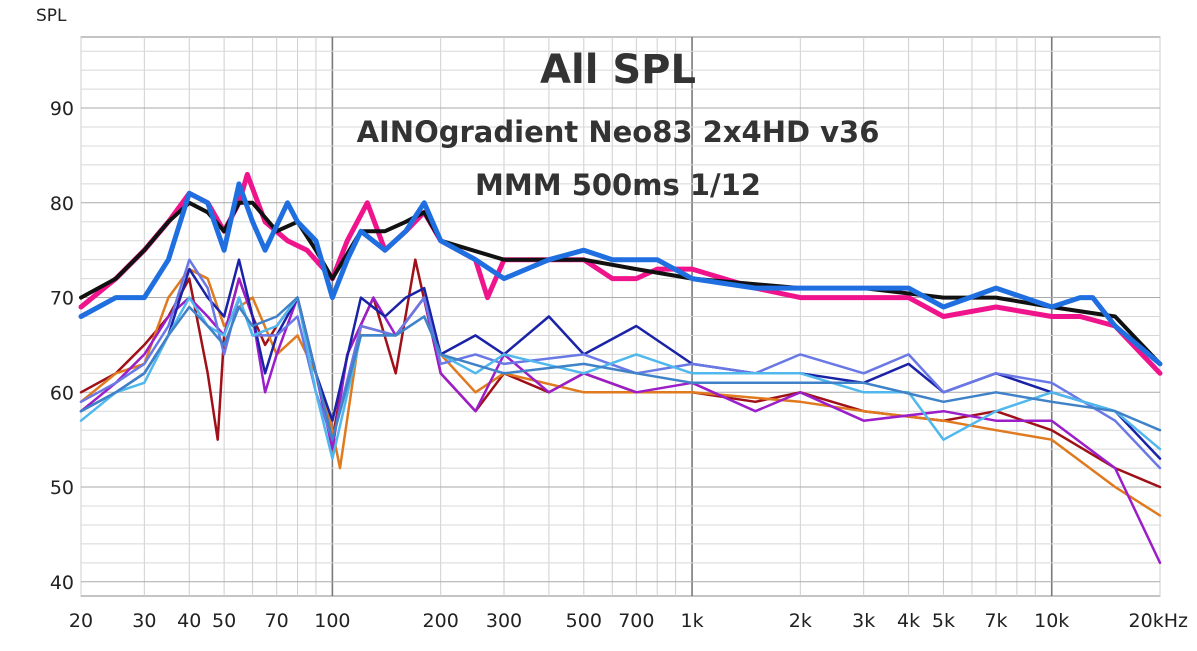  Describe the element at coordinates (62, 109) in the screenshot. I see `y-tick-label: 90` at that location.